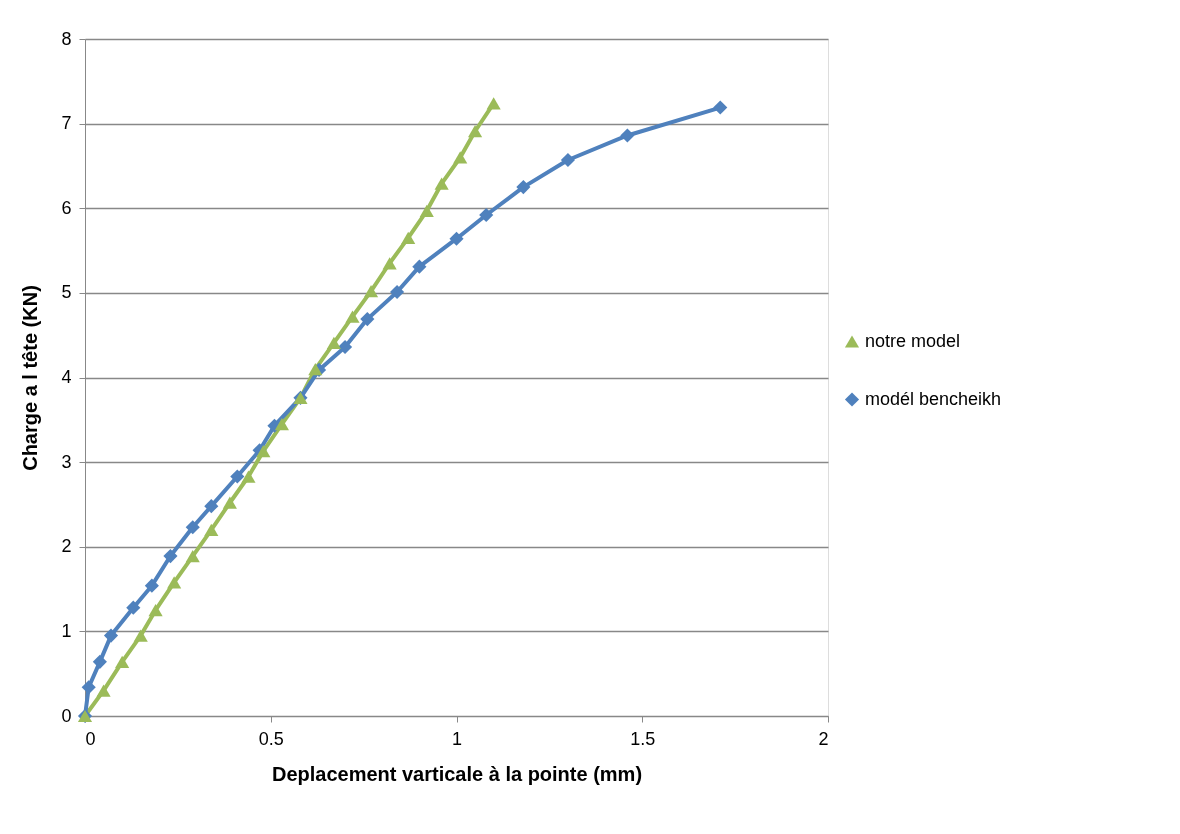 The width and height of the screenshot is (1180, 834). Describe the element at coordinates (457, 738) in the screenshot. I see `x-tick-label: 1` at that location.